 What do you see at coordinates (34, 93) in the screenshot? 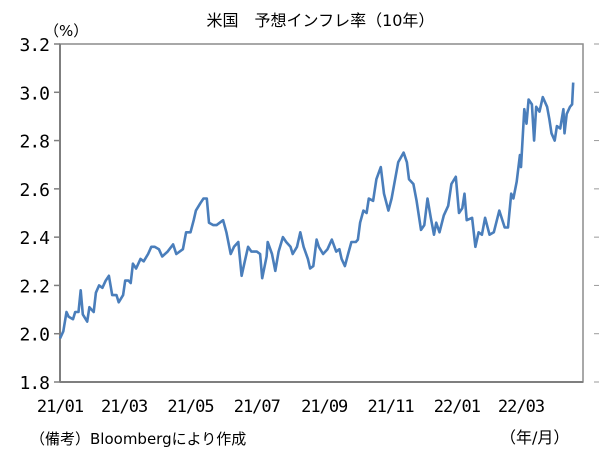
I see `y-tick-label: 3.0` at bounding box center [34, 93].